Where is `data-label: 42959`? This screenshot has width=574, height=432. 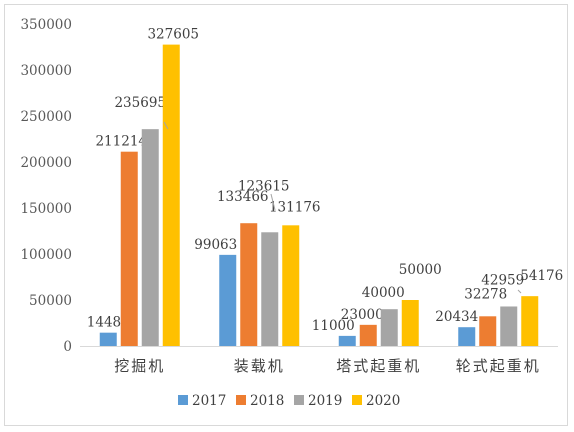
data-label: 42959 is located at coordinates (502, 280).